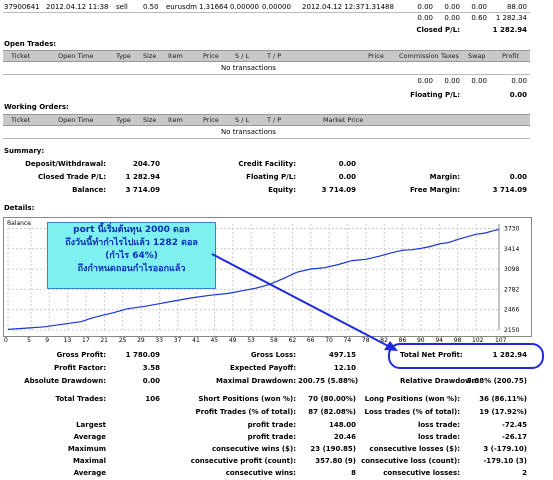 The width and height of the screenshot is (553, 480). Describe the element at coordinates (518, 95) in the screenshot. I see `floating-pl-value: 0.00` at that location.